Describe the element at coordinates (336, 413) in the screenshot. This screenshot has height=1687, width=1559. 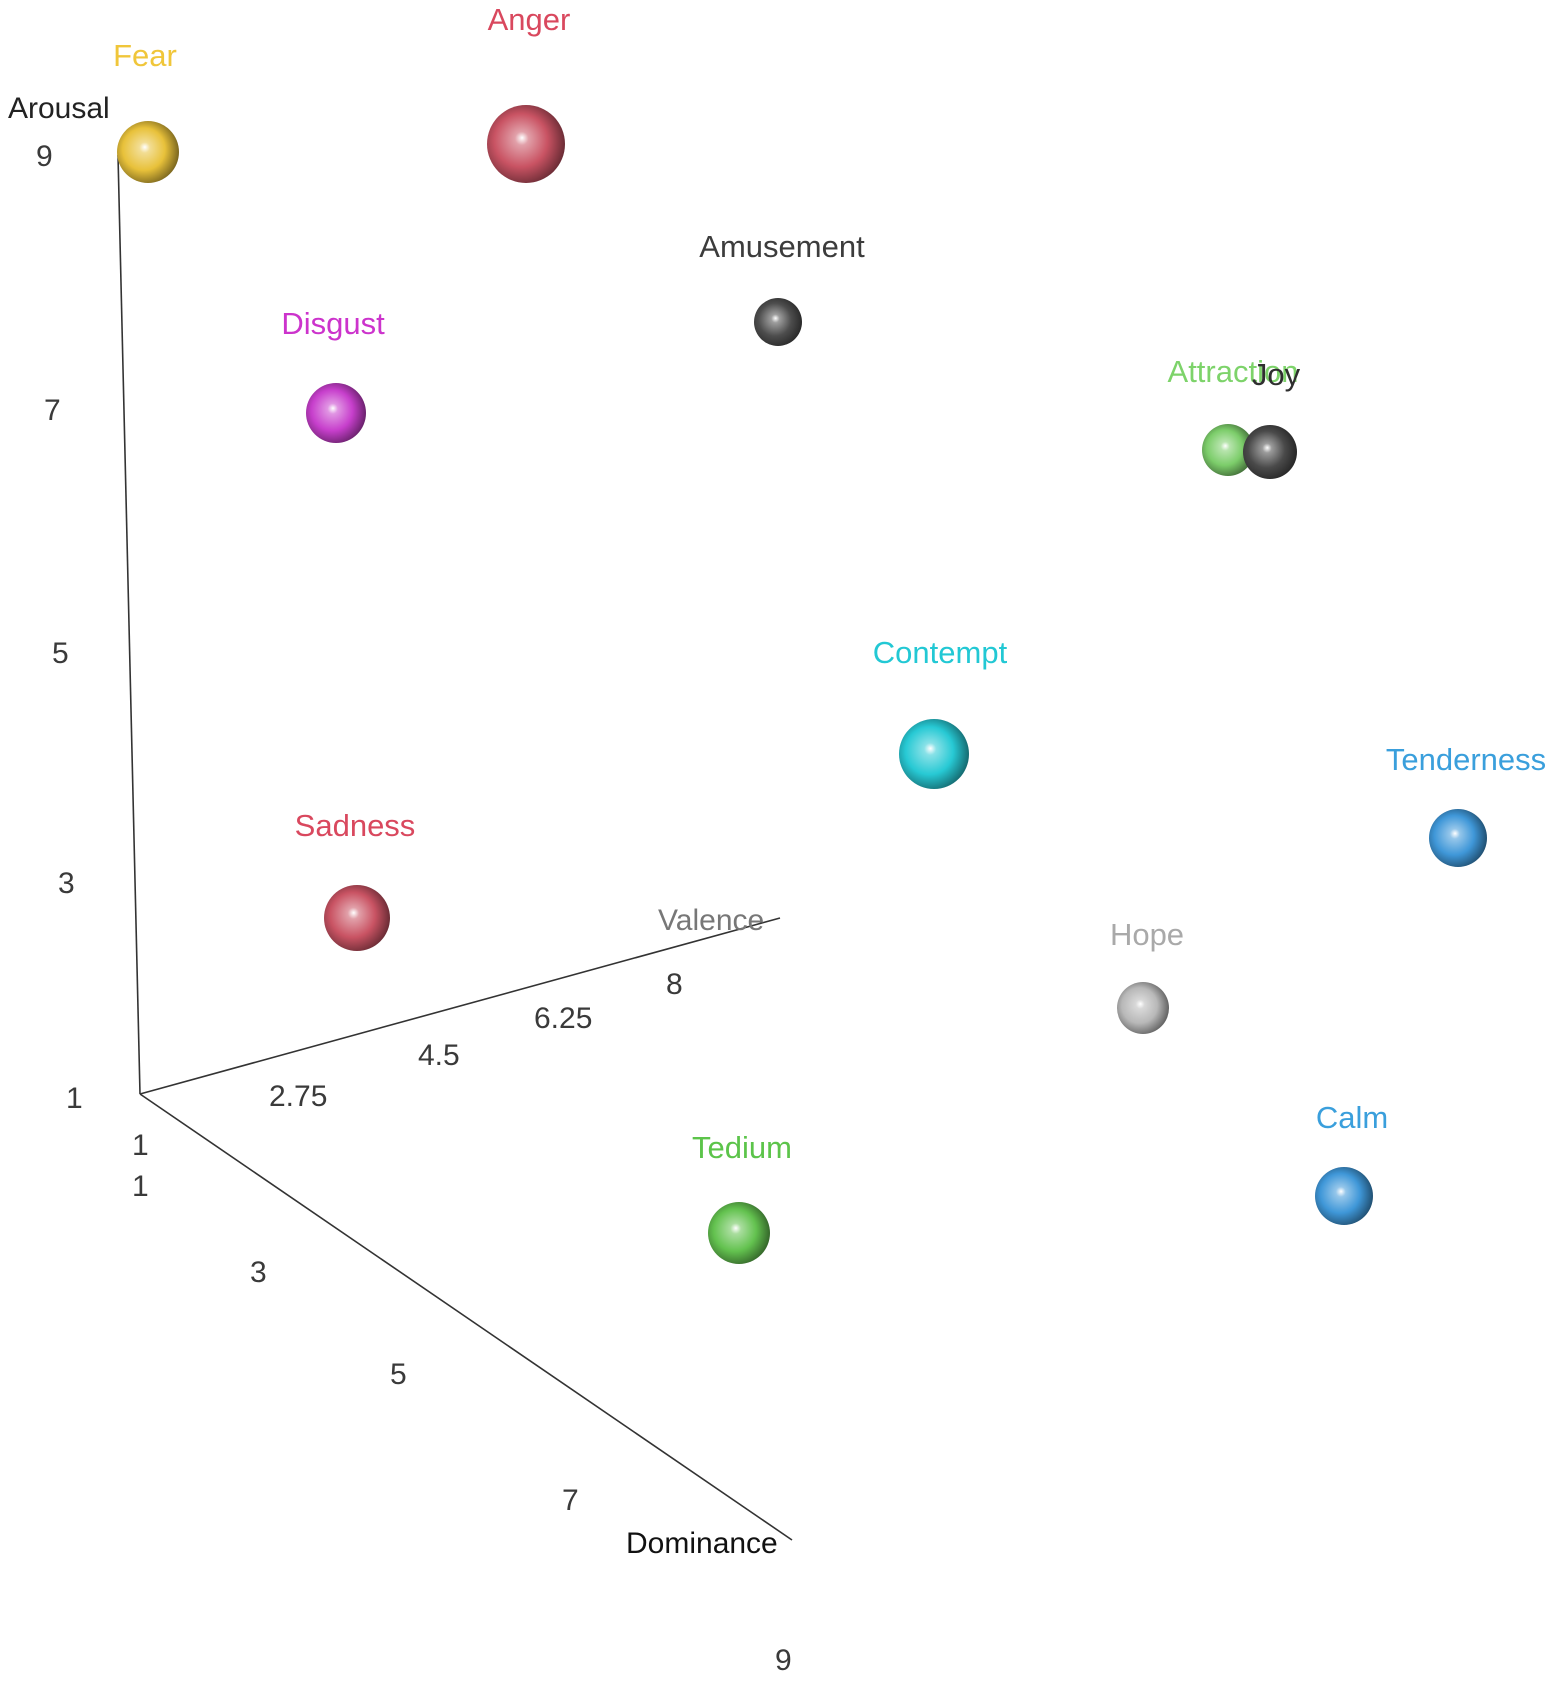
I see `point-disgust` at that location.